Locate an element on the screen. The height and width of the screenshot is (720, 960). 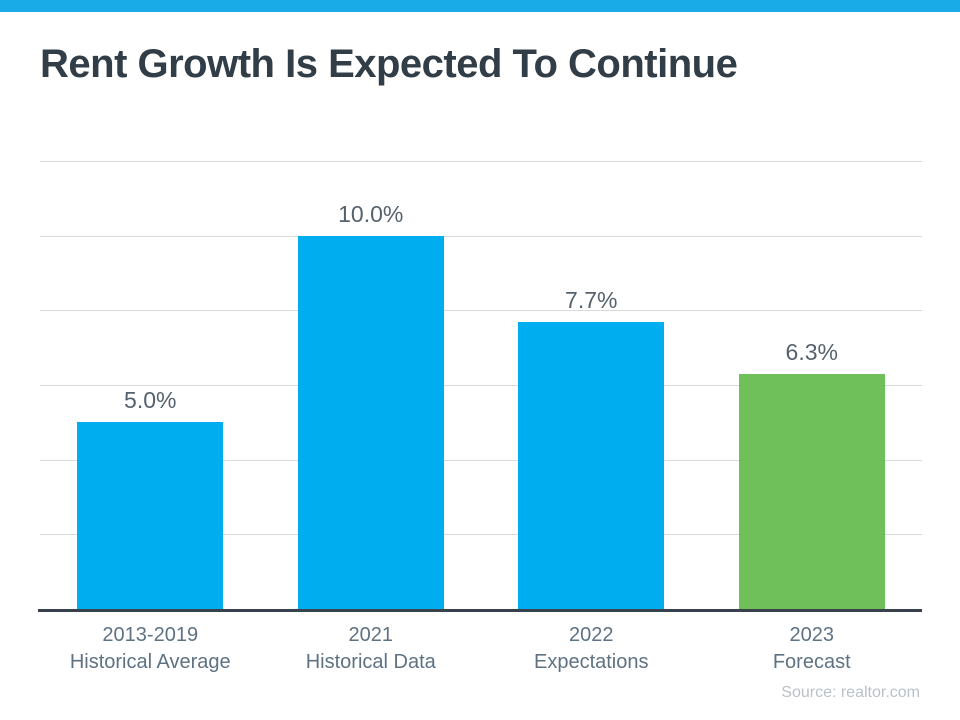
bar-2022 is located at coordinates (591, 465).